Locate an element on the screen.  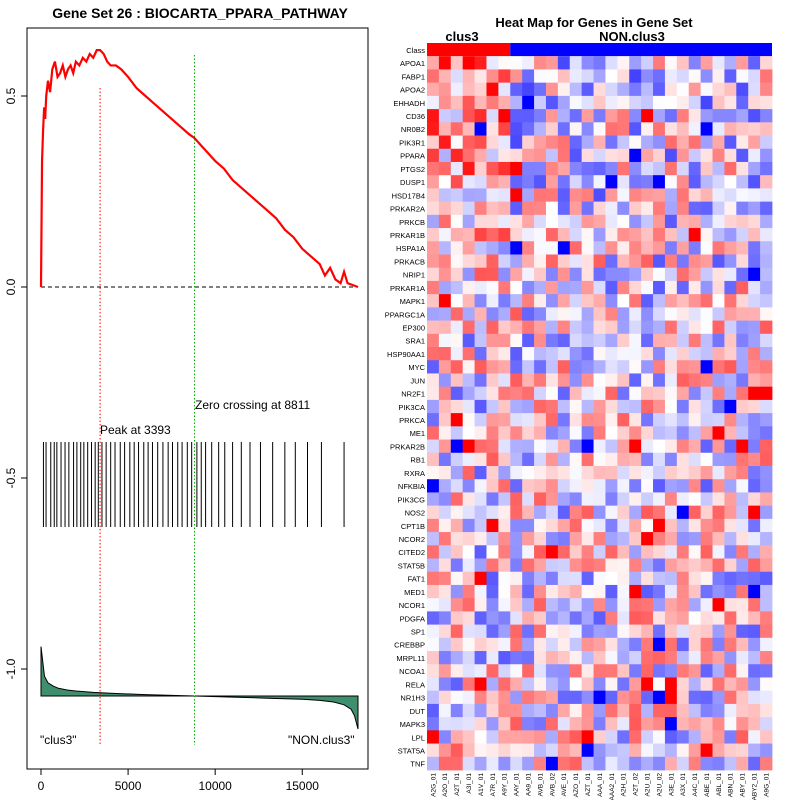
row-label: HSD17B4 is located at coordinates (408, 195).